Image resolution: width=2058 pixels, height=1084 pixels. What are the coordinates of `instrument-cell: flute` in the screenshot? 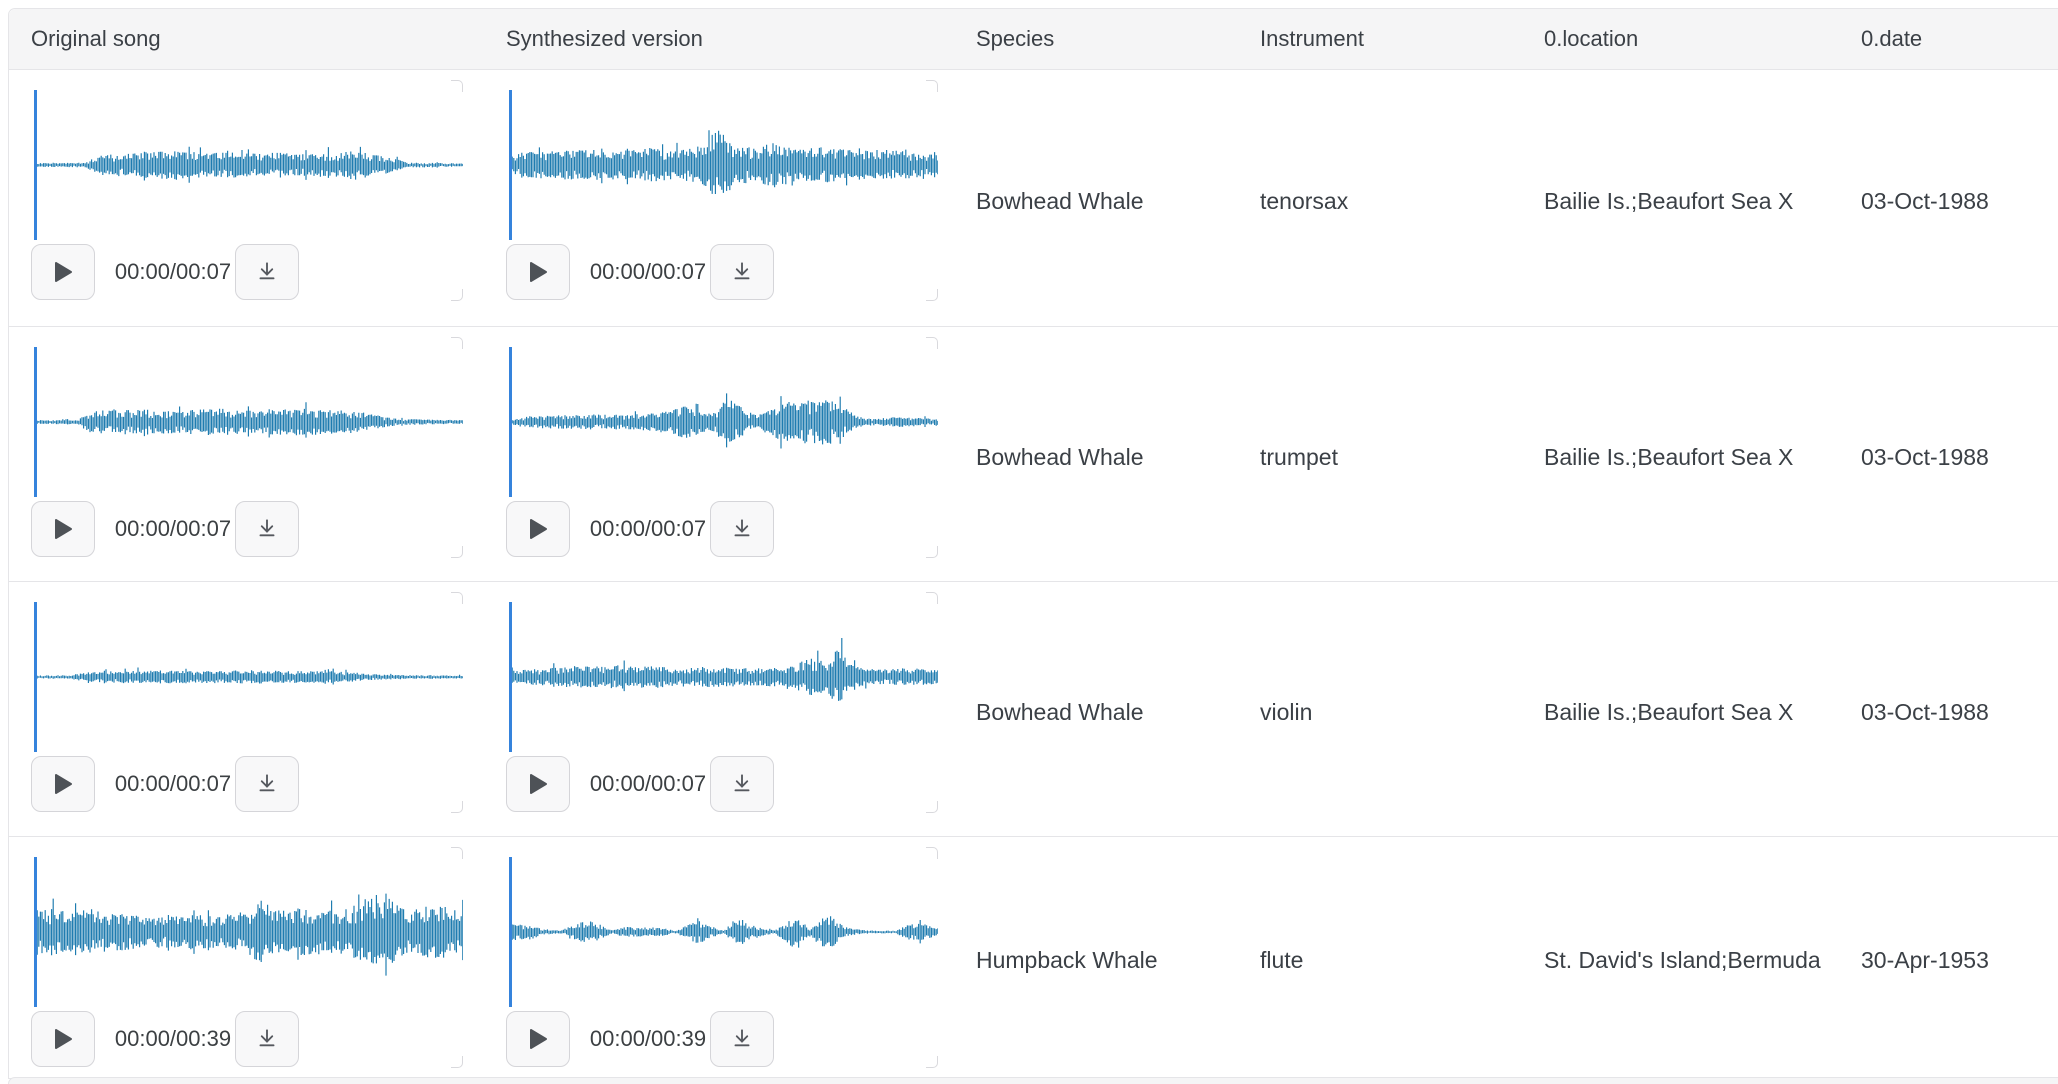 It's located at (1282, 960).